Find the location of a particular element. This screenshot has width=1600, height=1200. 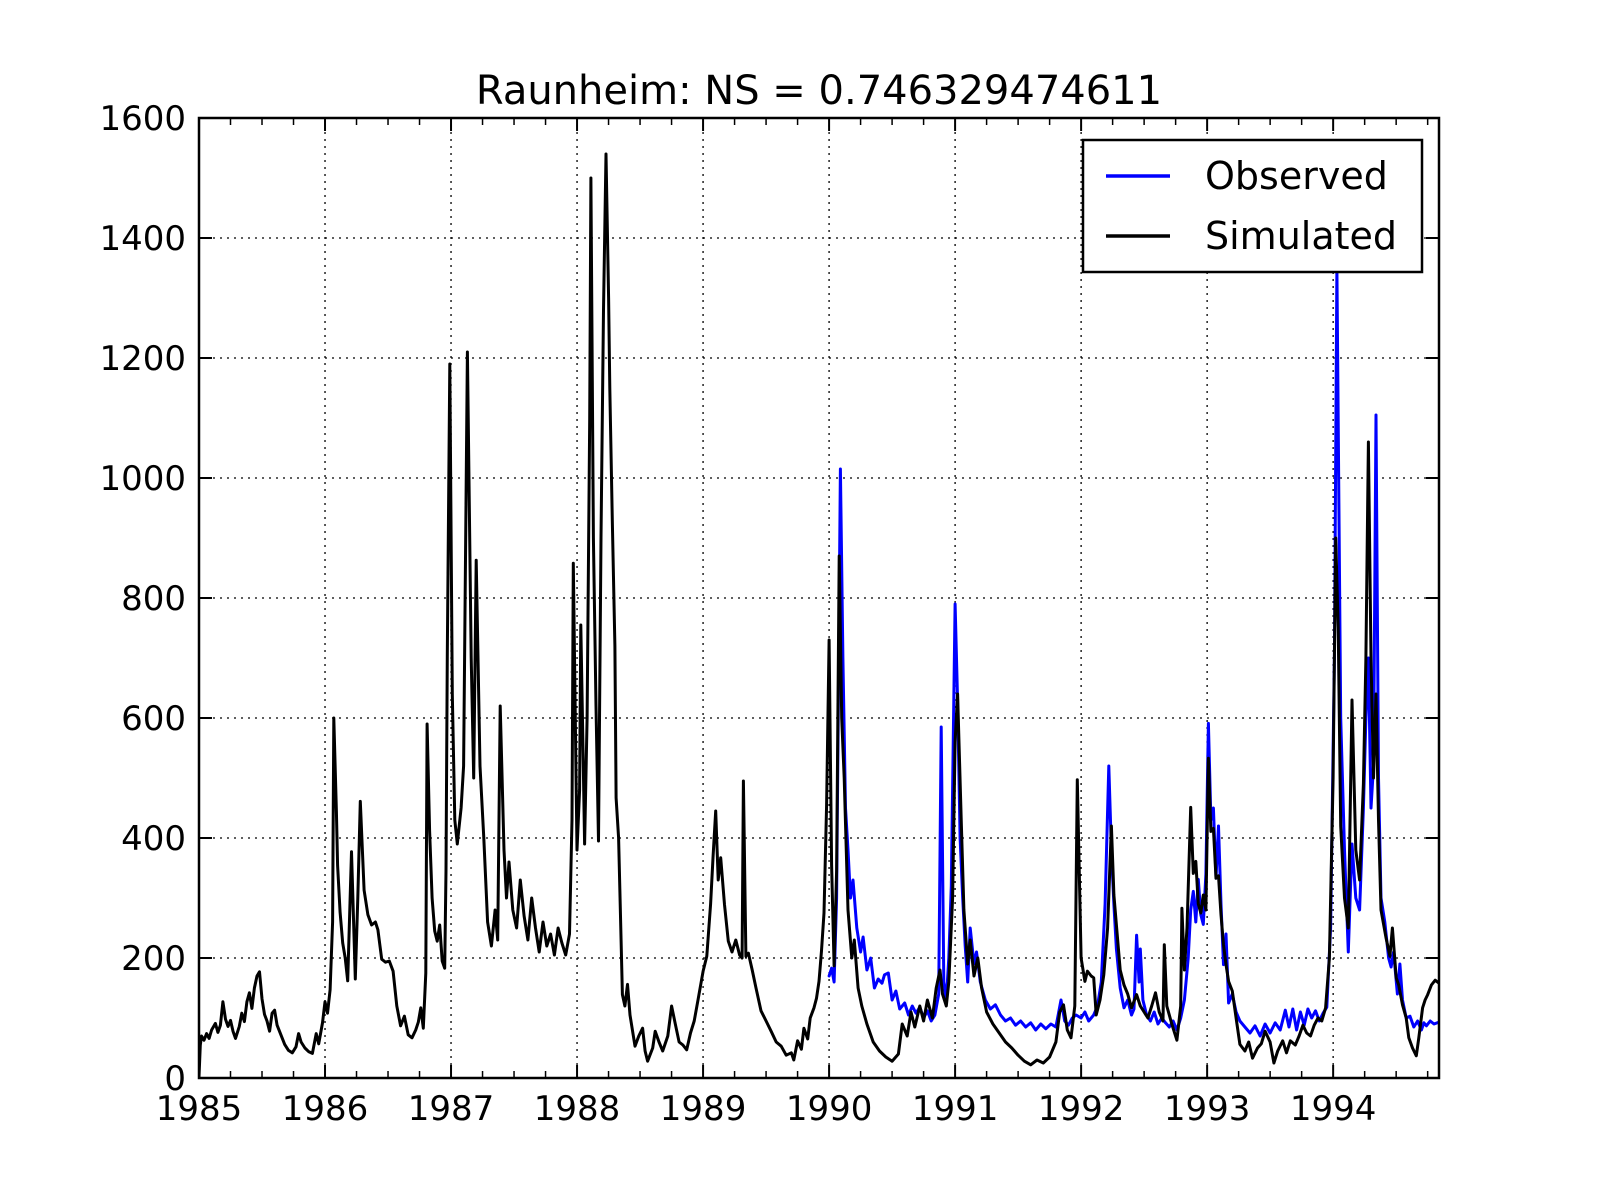

x-tick-label: 1985 is located at coordinates (199, 1109).